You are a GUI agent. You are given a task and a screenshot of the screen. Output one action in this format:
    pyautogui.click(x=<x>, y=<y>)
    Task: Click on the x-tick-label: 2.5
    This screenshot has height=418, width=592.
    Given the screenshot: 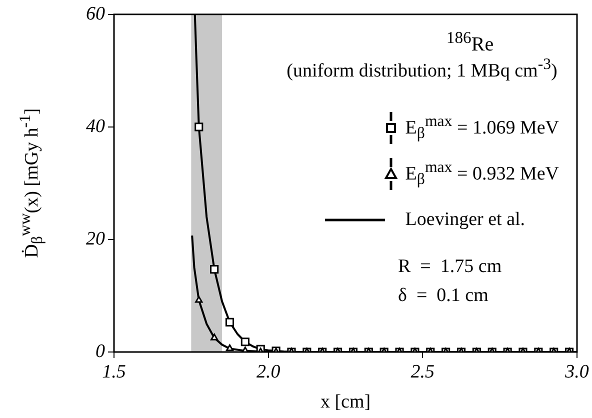 What is the action you would take?
    pyautogui.click(x=422, y=371)
    